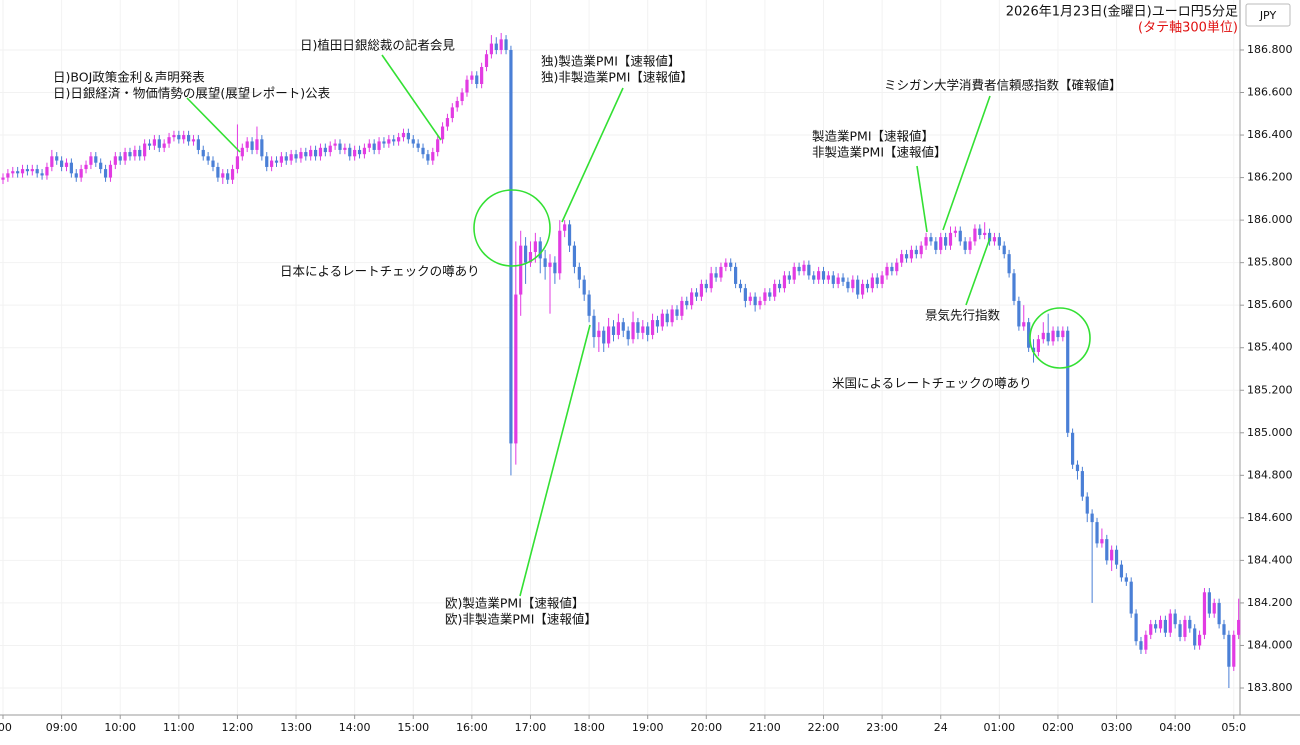 The image size is (1300, 745). I want to click on annotation: 景気先行指数, so click(963, 315).